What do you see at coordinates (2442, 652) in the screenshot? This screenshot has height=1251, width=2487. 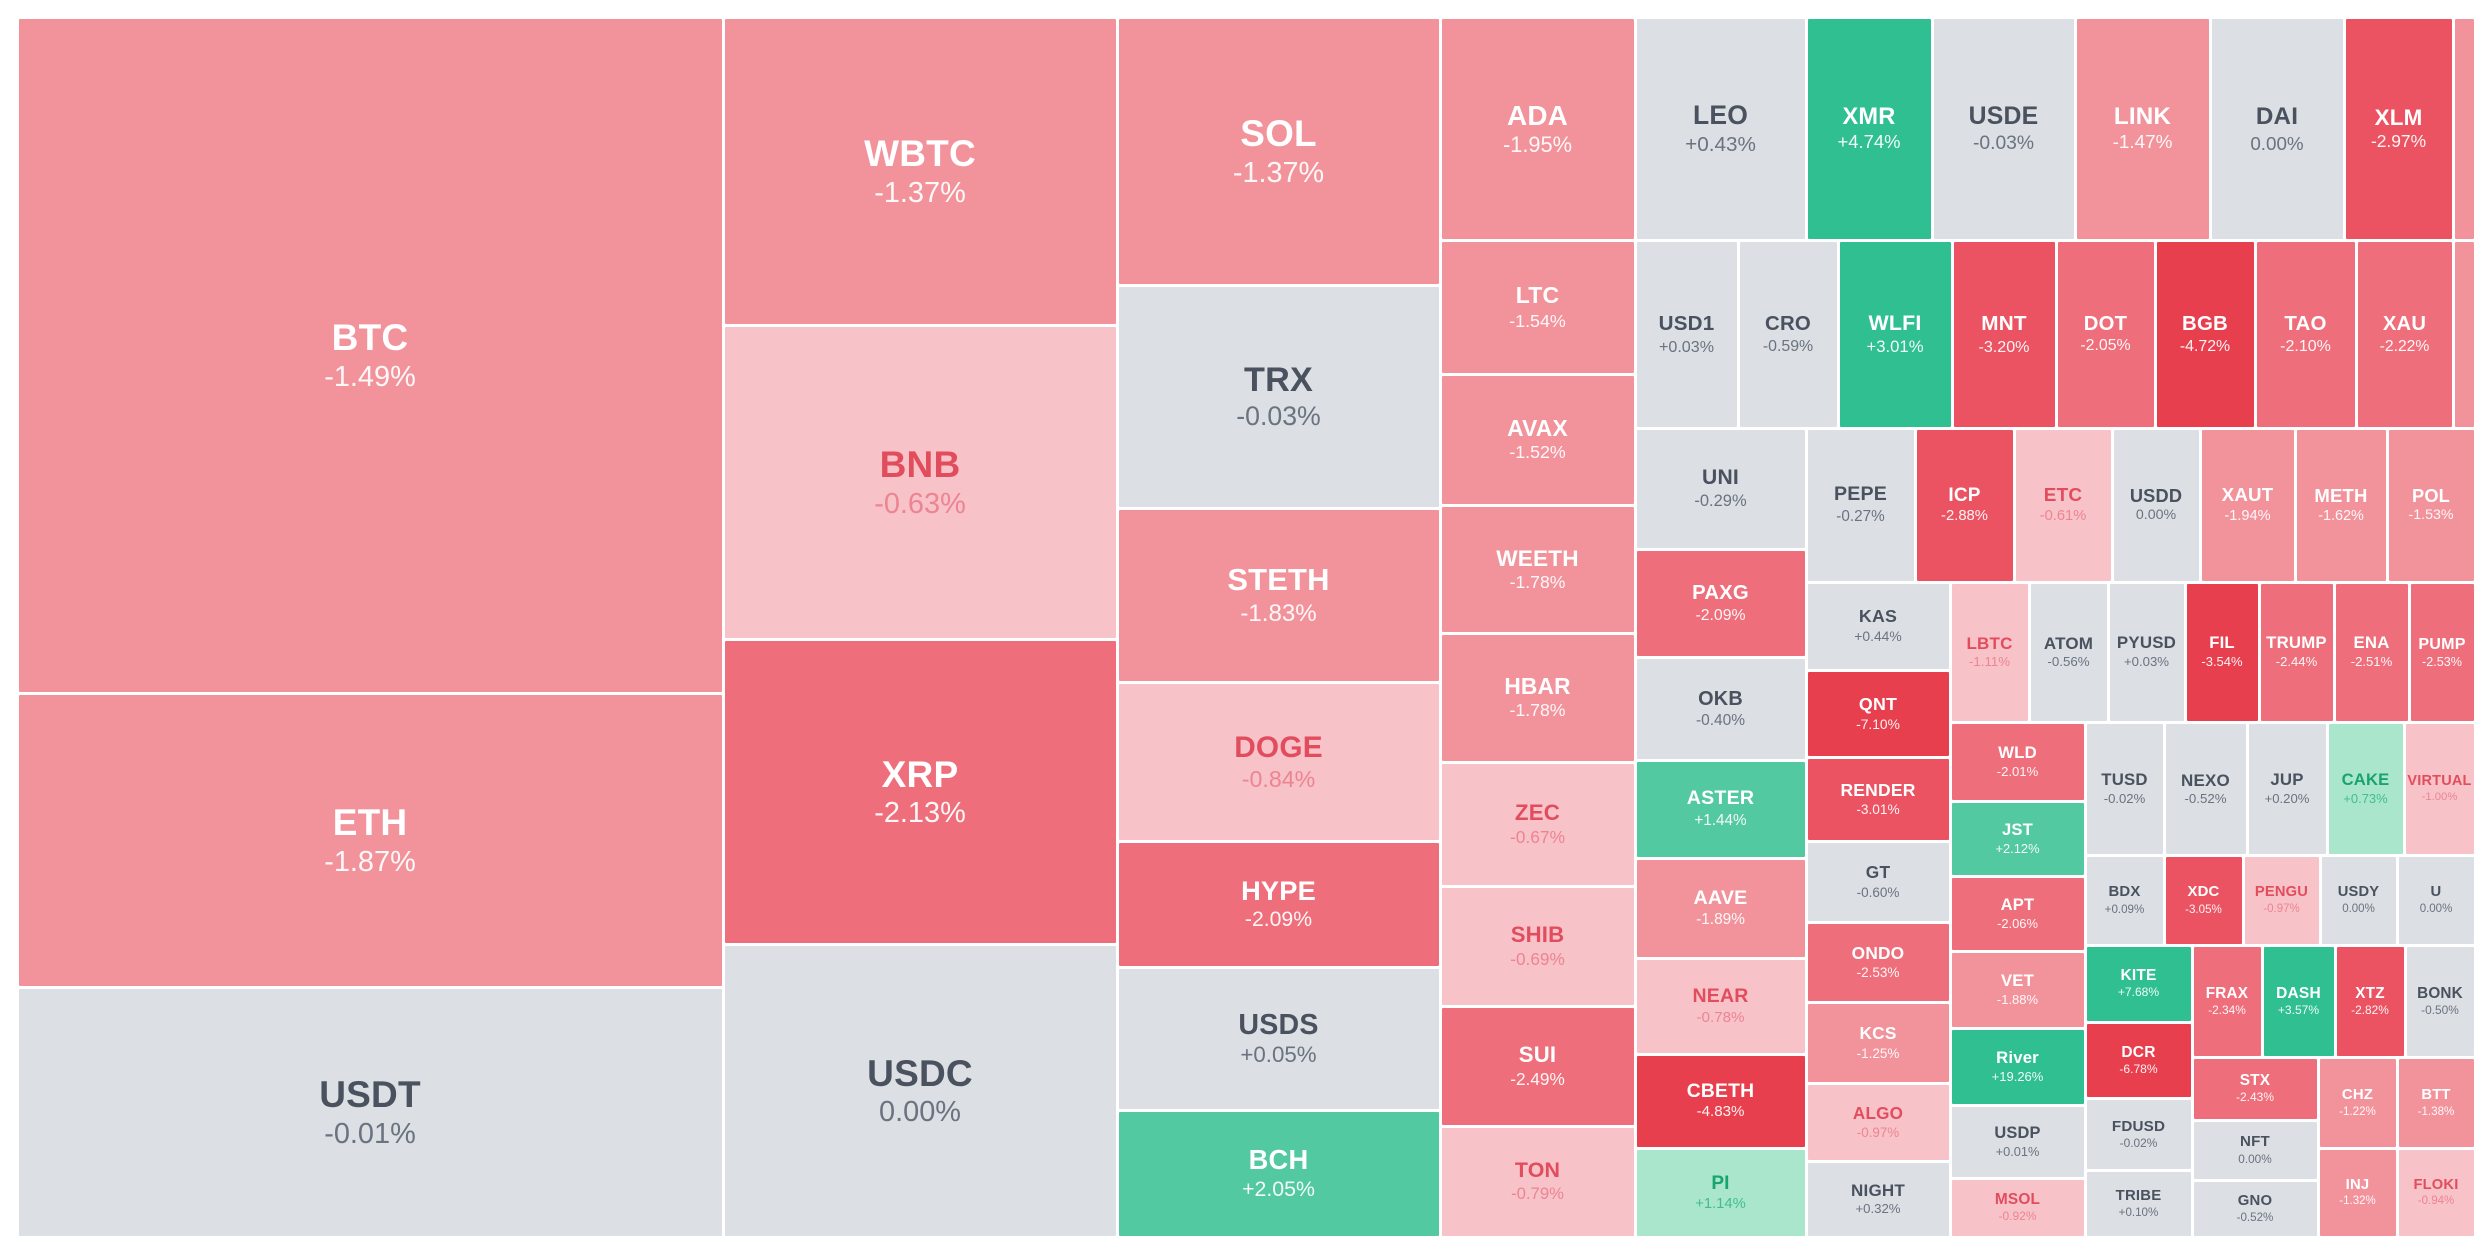 I see `tile-PUMP: PUMP -2.53%` at bounding box center [2442, 652].